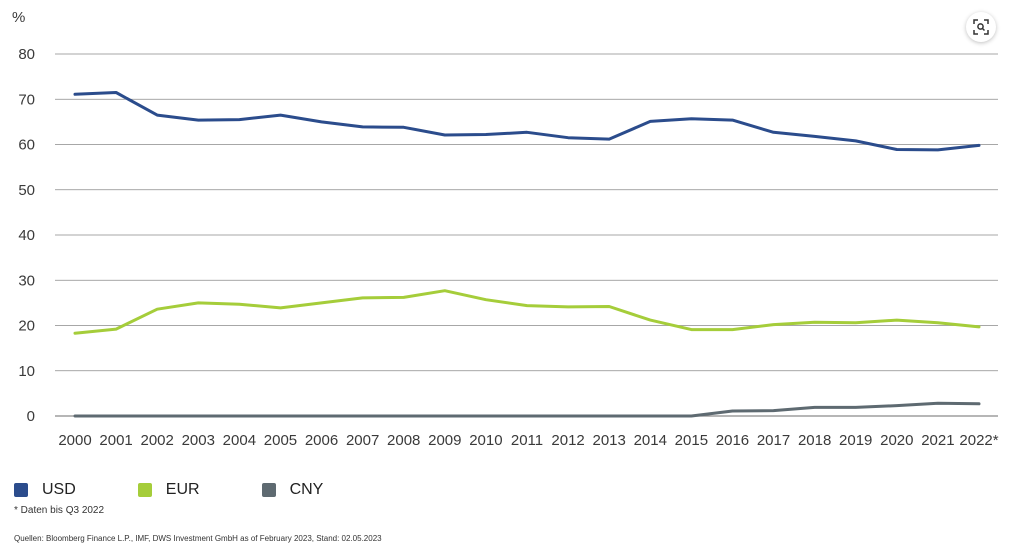  What do you see at coordinates (527, 409) in the screenshot?
I see `series-line-cny` at bounding box center [527, 409].